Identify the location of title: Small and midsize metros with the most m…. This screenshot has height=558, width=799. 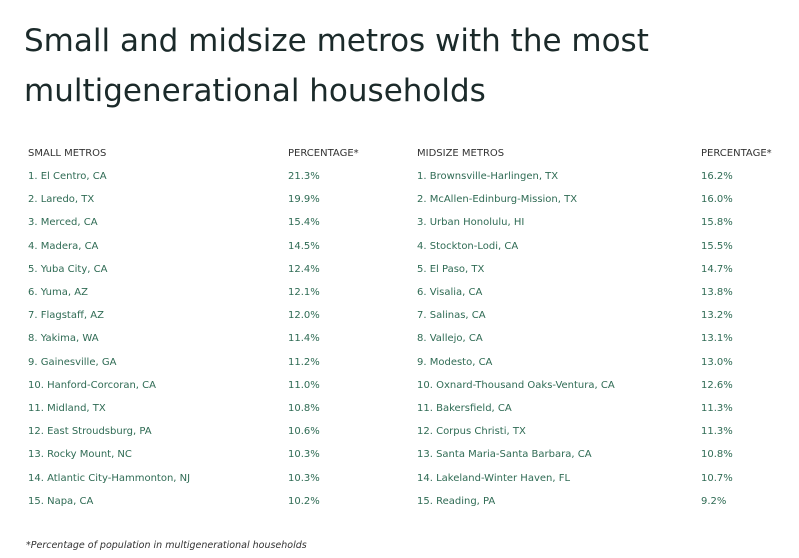
(336, 66).